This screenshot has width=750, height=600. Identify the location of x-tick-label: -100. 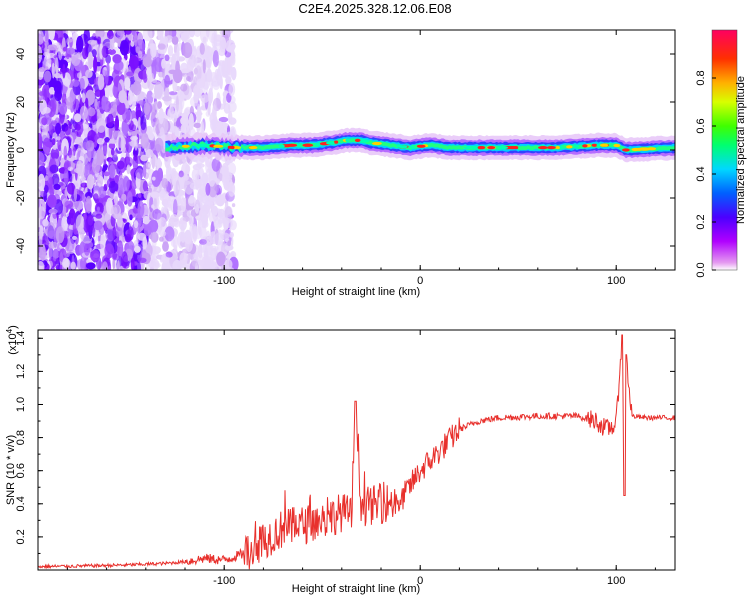
(224, 581).